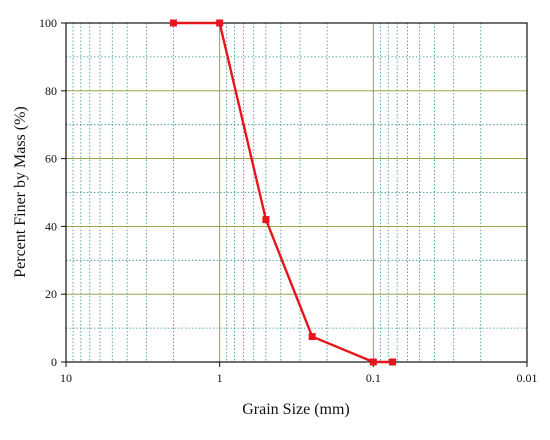 The image size is (550, 440). I want to click on x-tick-label: 0.01, so click(527, 378).